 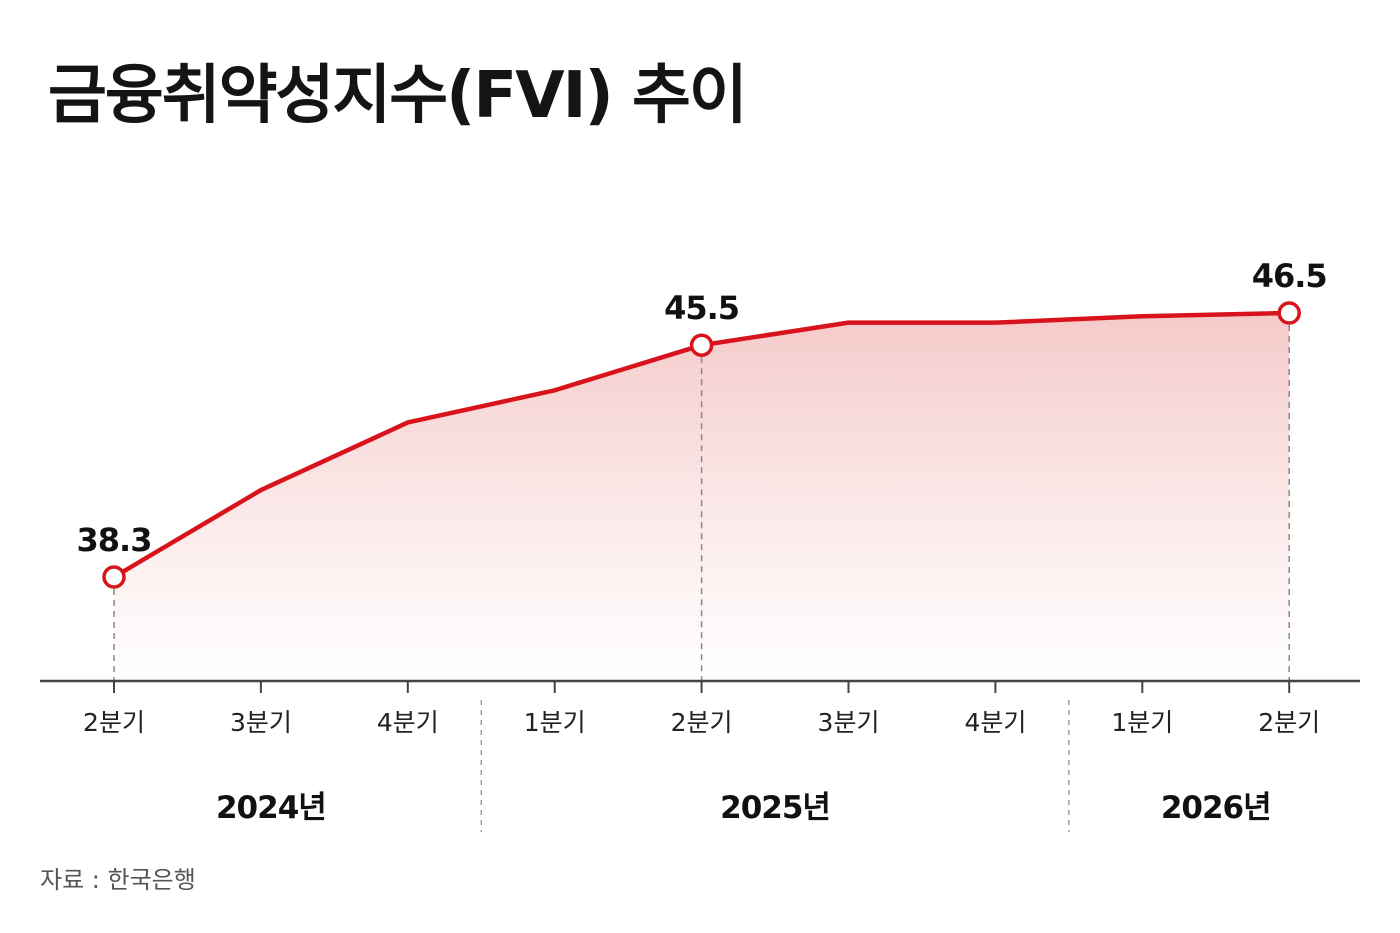 I want to click on year-group-label: 2024년, so click(x=271, y=808).